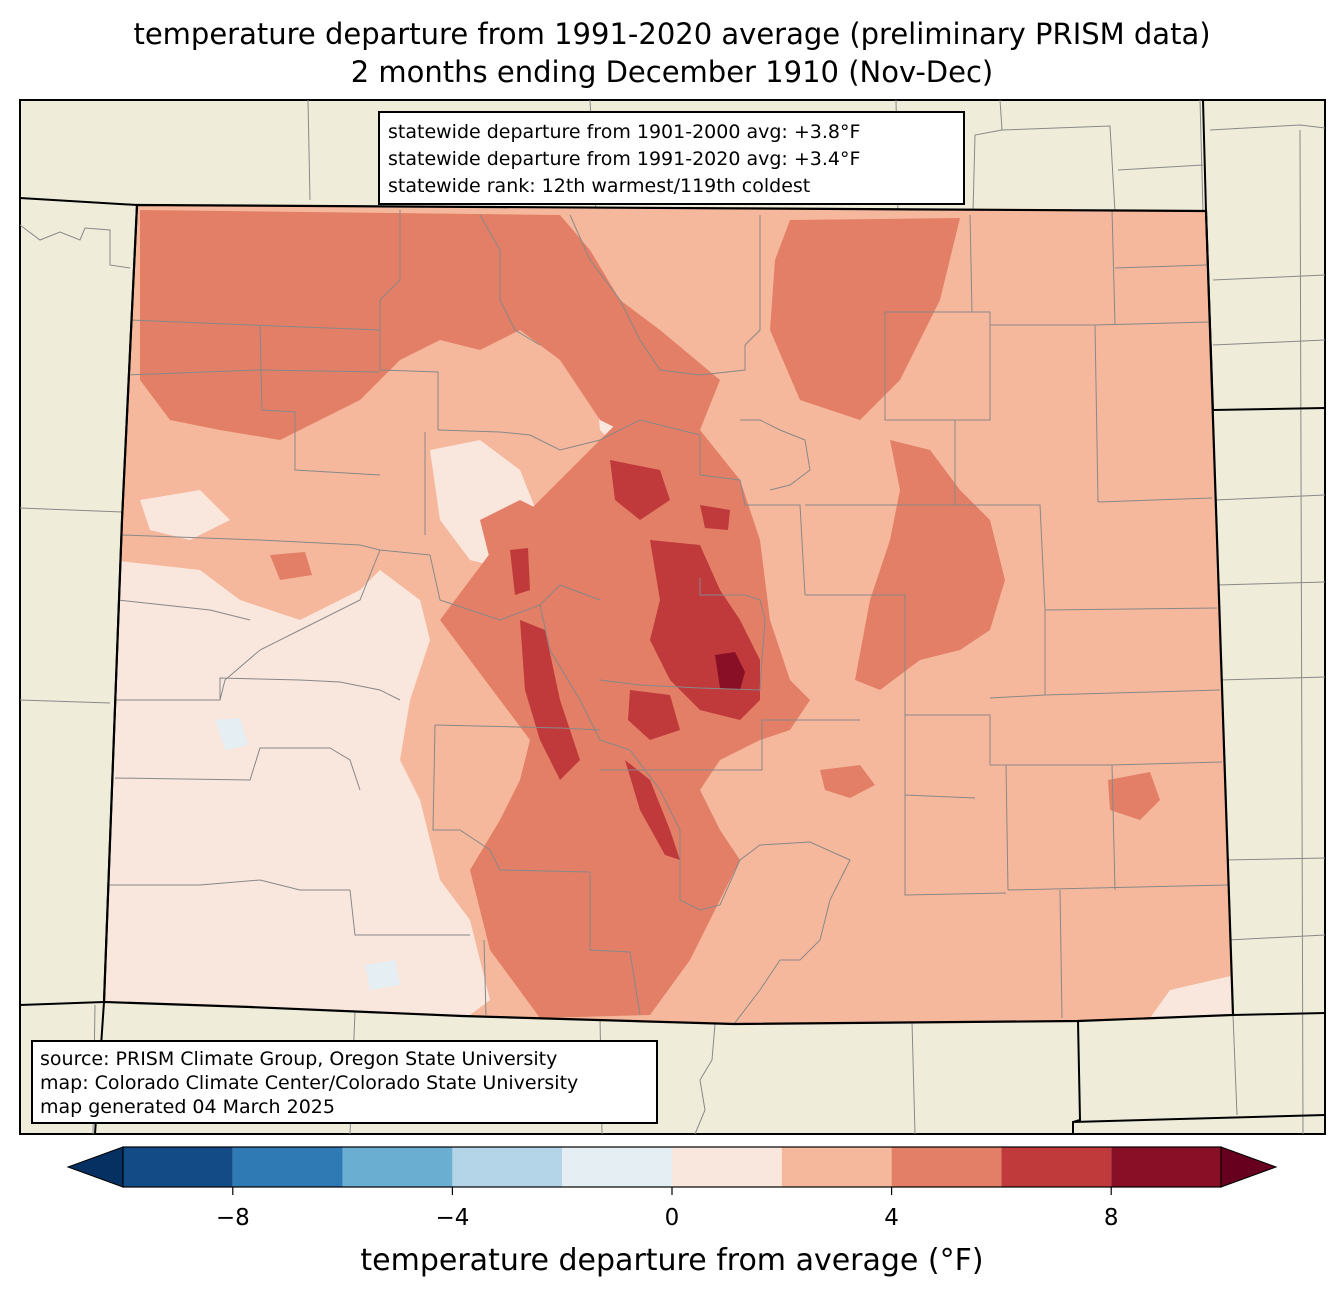 The width and height of the screenshot is (1344, 1299). I want to click on anomaly-region-neg-patch1, so click(231, 734).